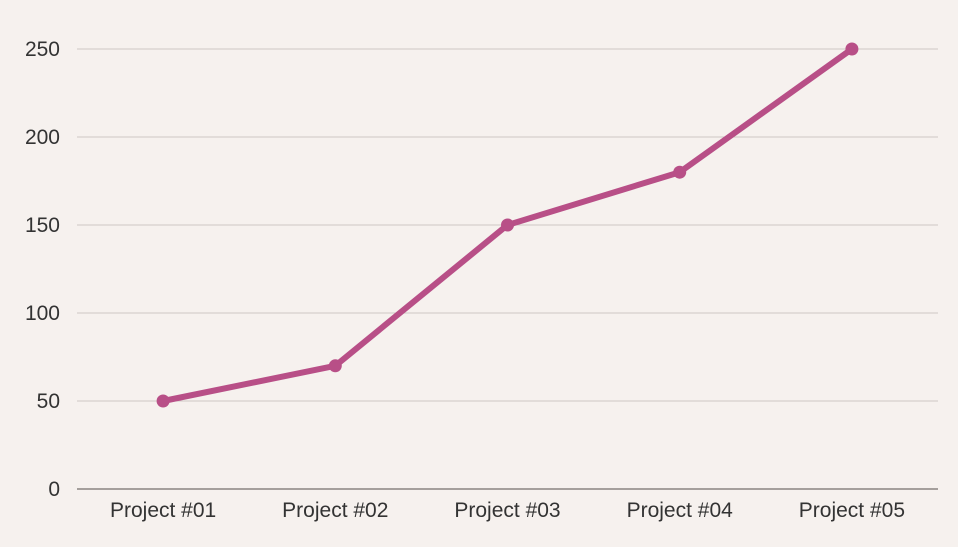 This screenshot has width=958, height=547. I want to click on x-tick-label: Project #02, so click(335, 510).